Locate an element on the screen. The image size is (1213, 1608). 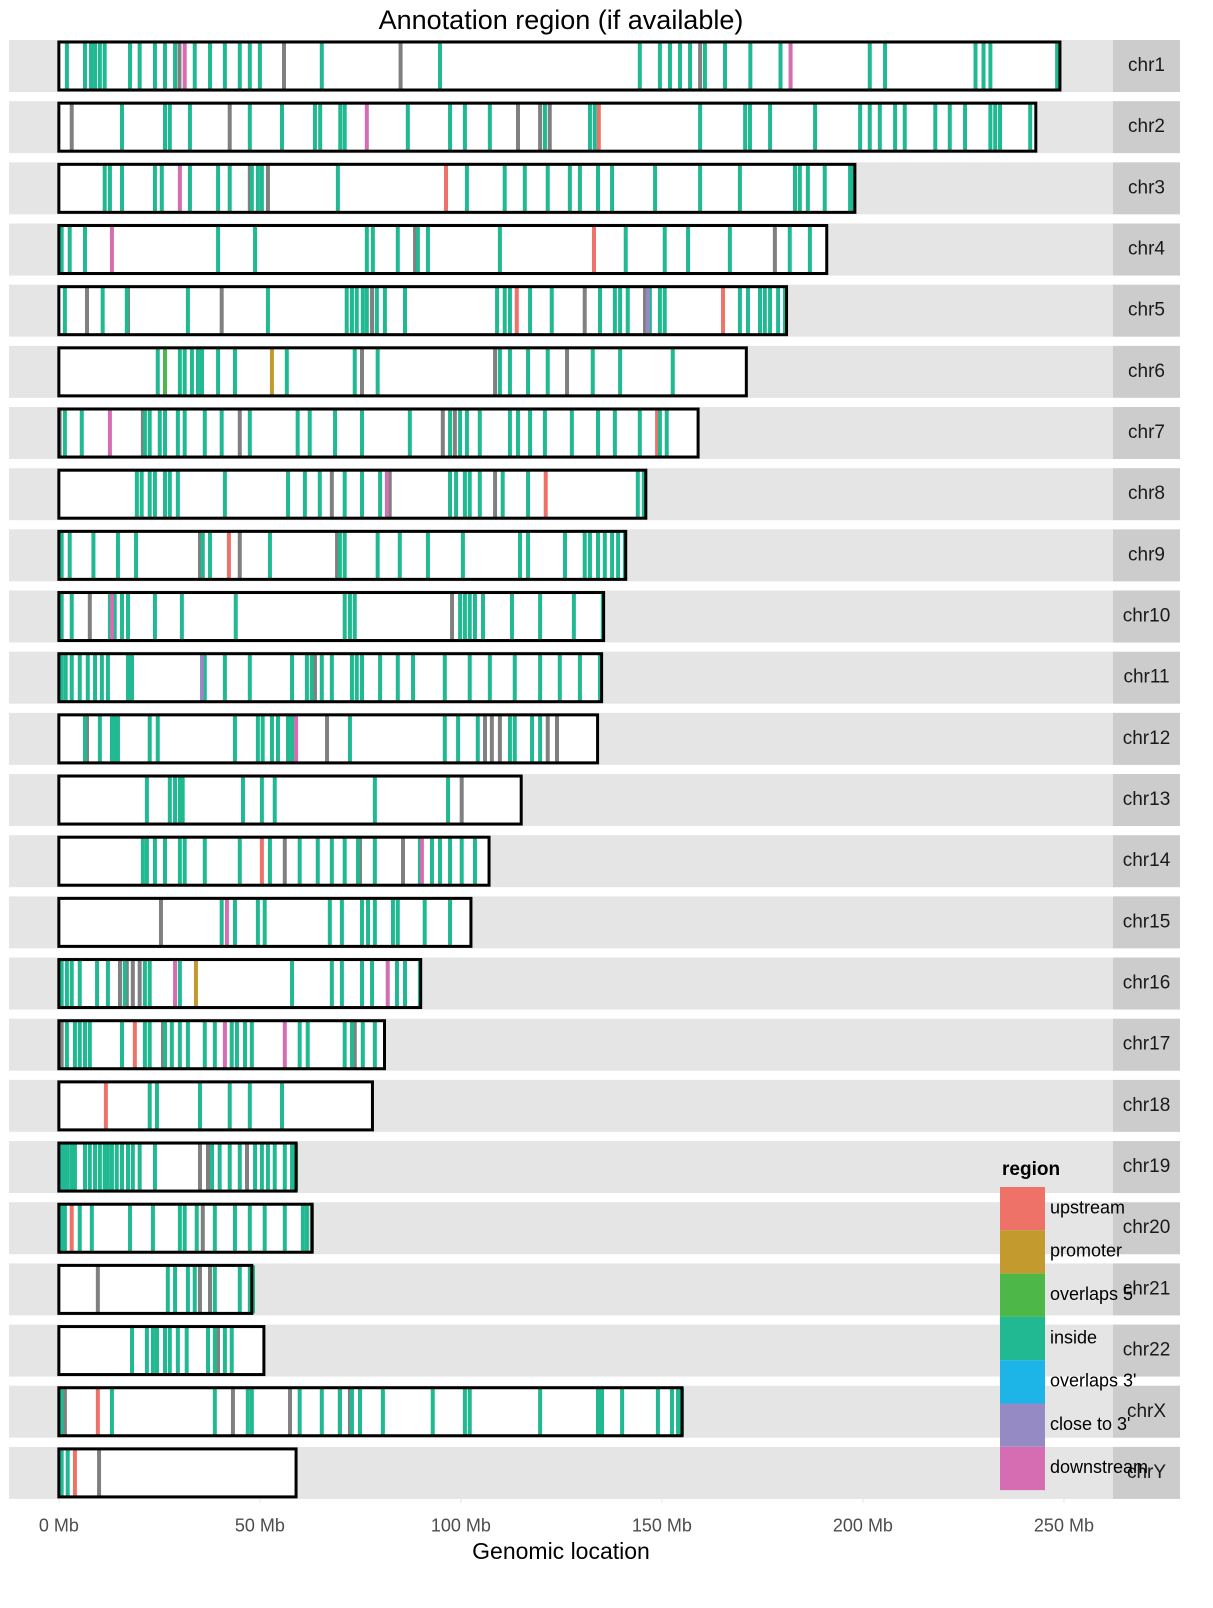
chromosome-label: chr12 is located at coordinates (1147, 738).